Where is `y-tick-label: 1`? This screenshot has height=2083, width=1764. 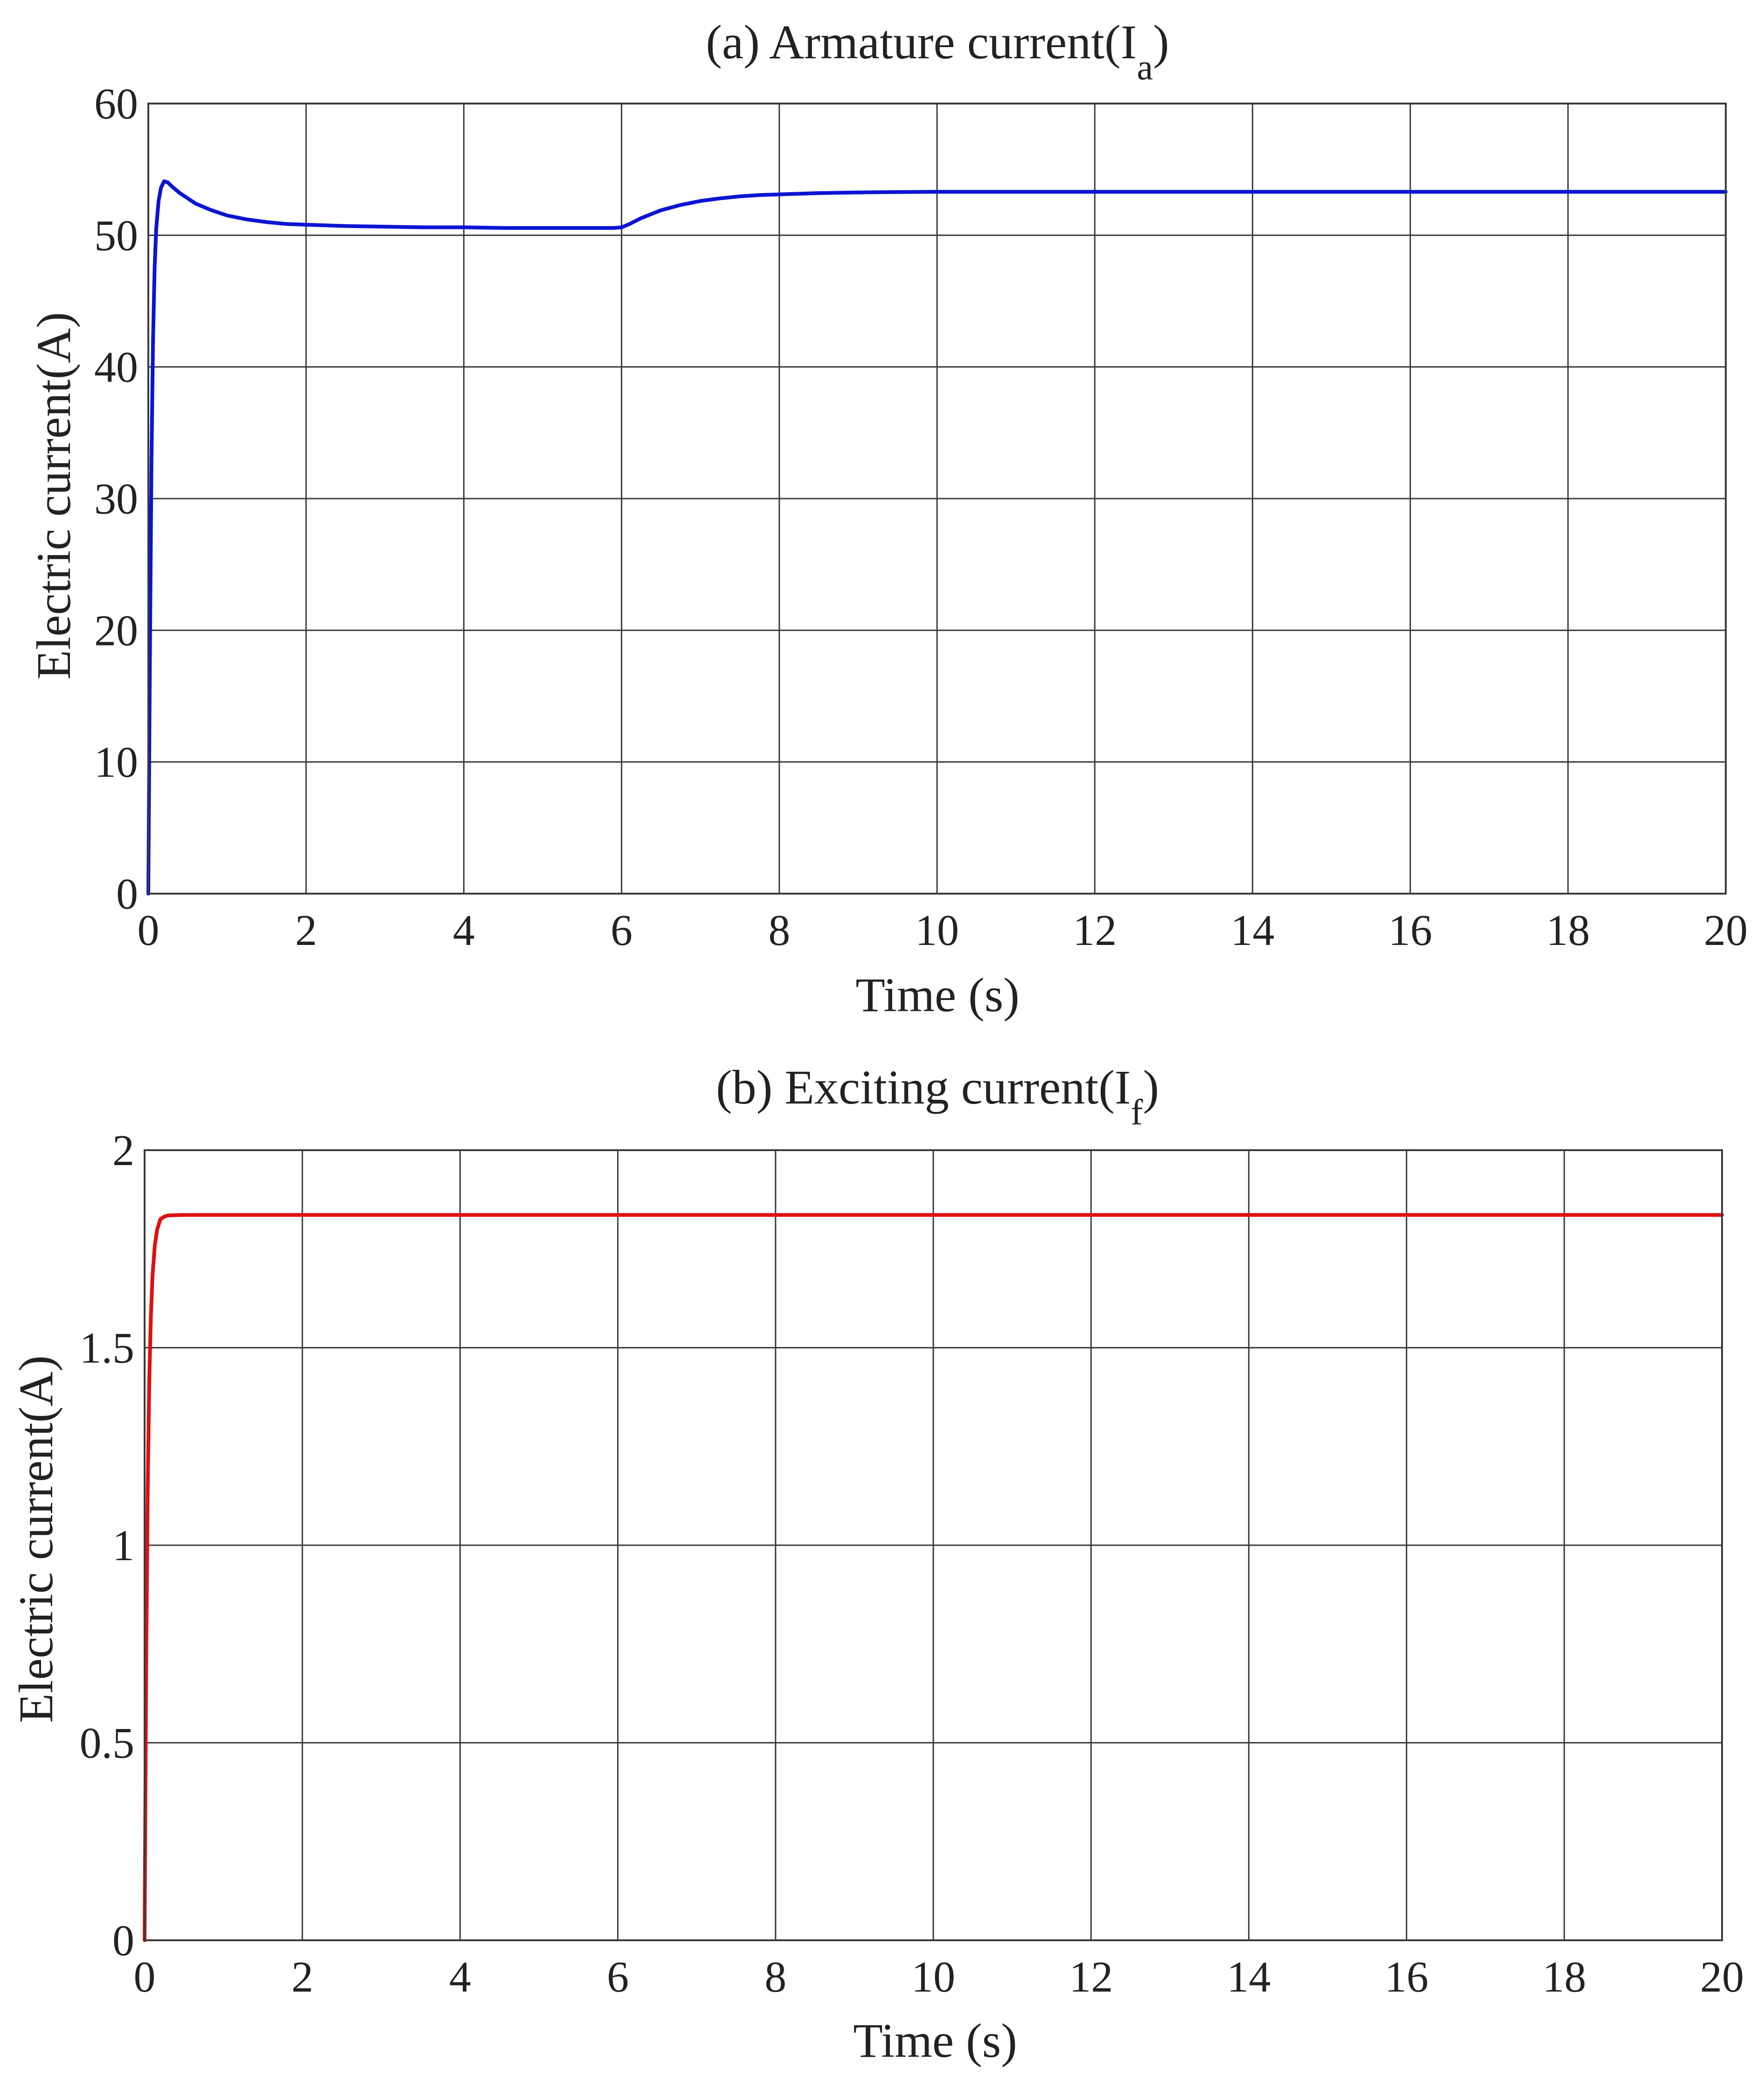
y-tick-label: 1 is located at coordinates (123, 1545).